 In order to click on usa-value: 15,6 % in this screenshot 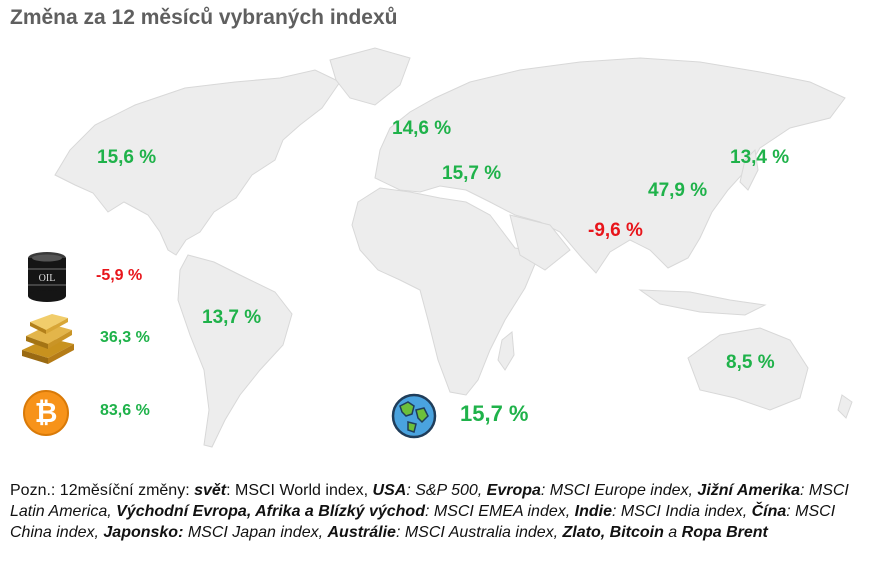, I will do `click(127, 157)`.